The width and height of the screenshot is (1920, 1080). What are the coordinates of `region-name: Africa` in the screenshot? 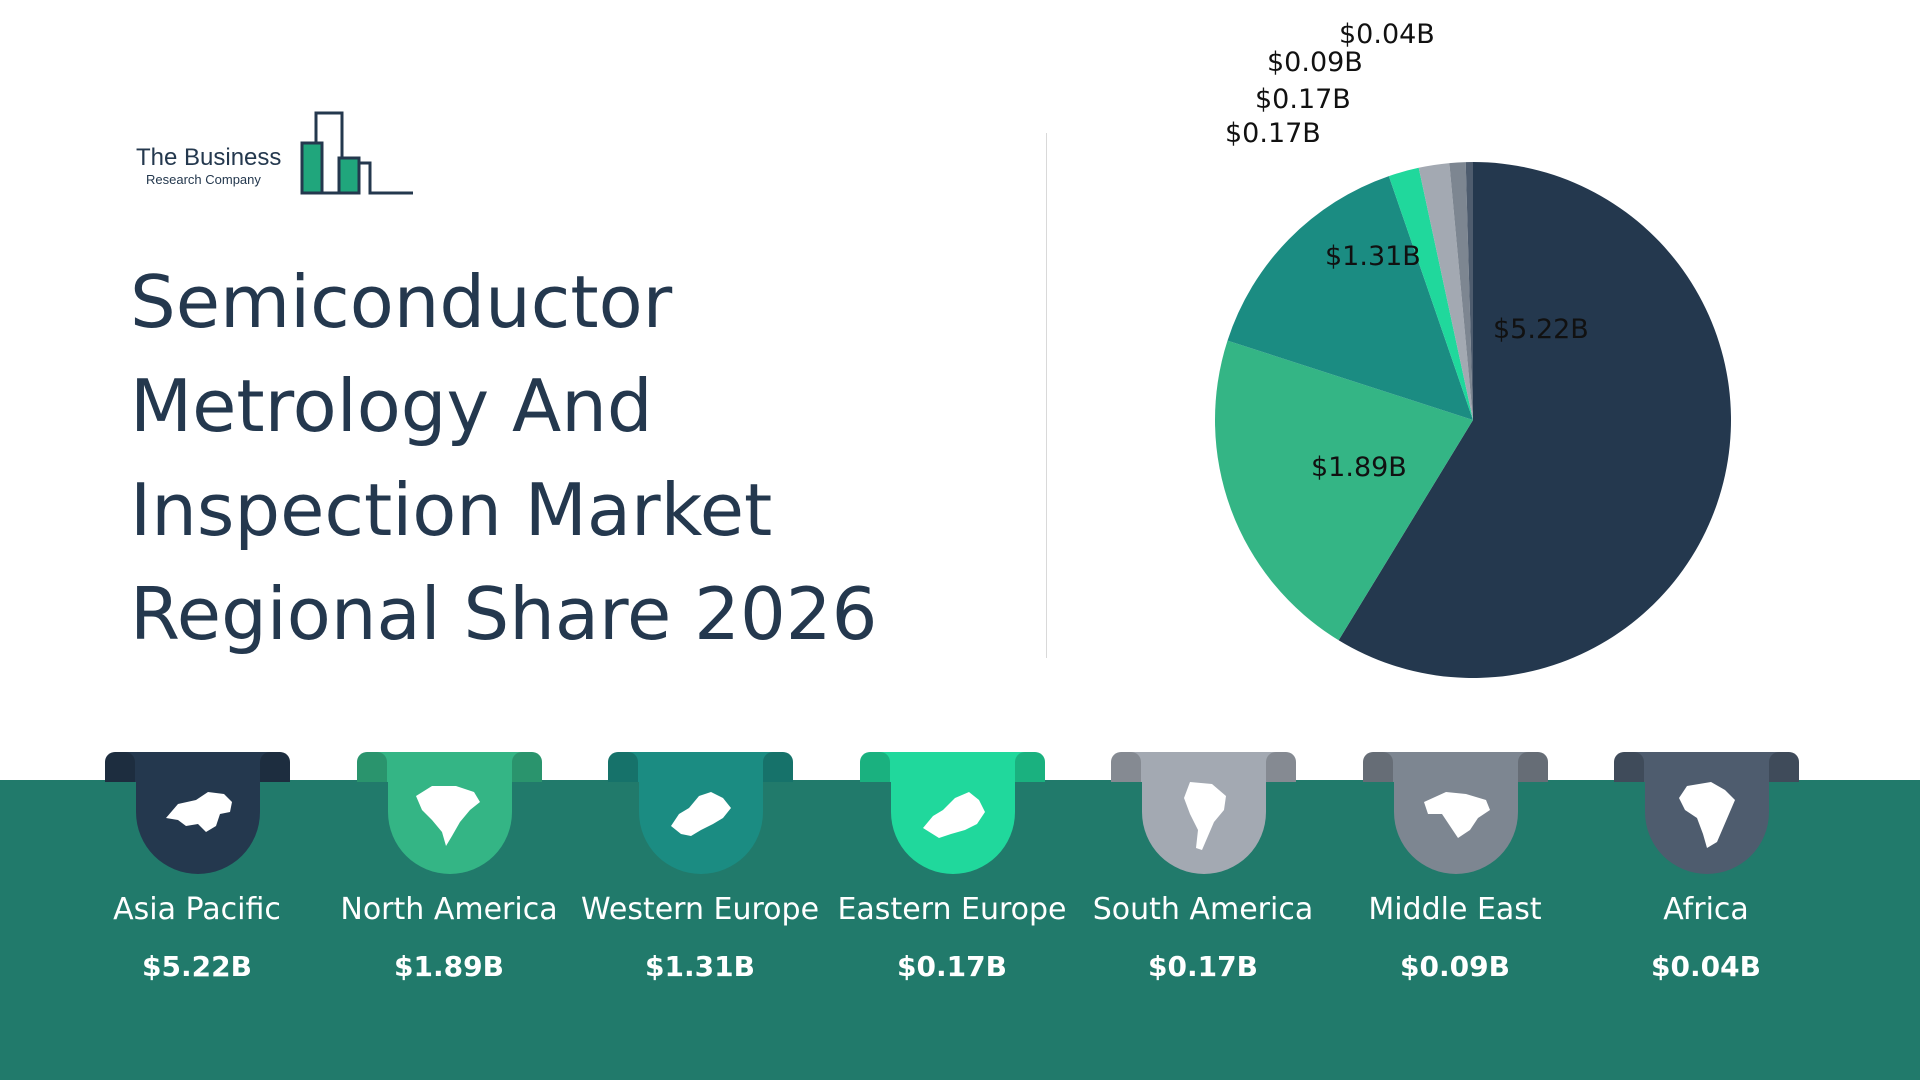 It's located at (1706, 909).